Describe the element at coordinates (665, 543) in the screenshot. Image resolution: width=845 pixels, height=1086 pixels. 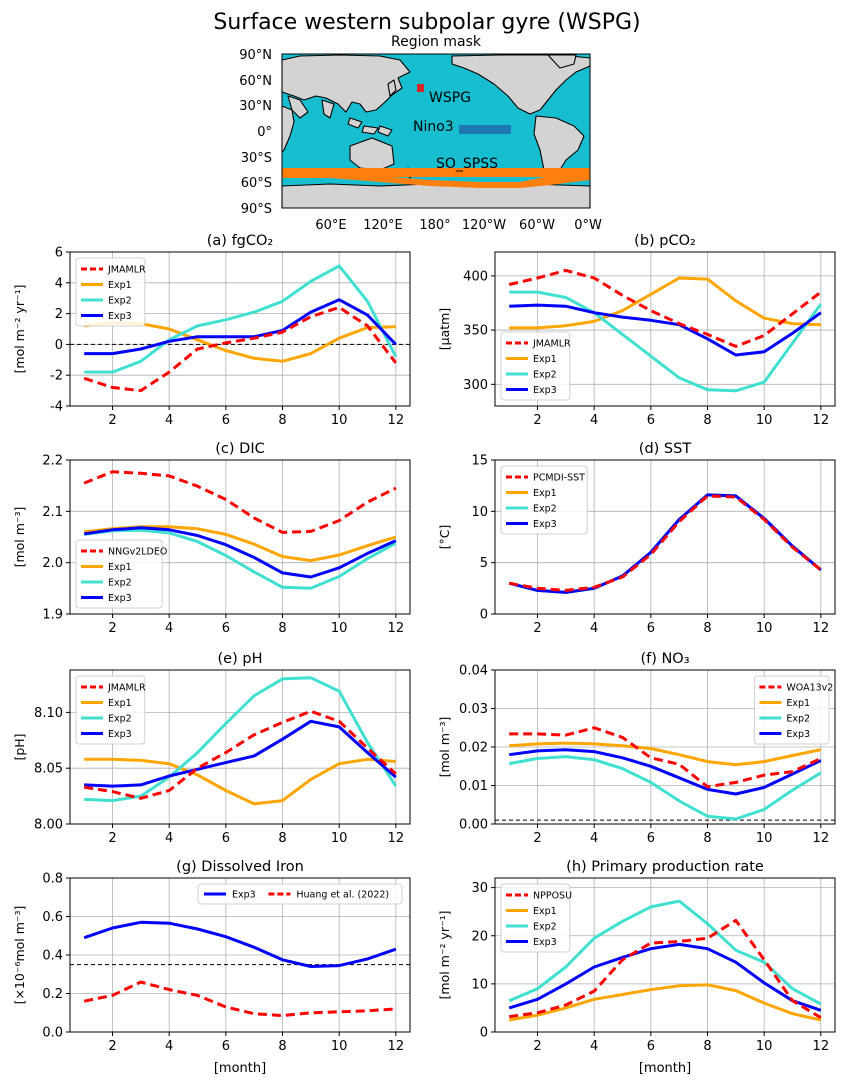
I see `series-line-pcmdi-sst` at that location.